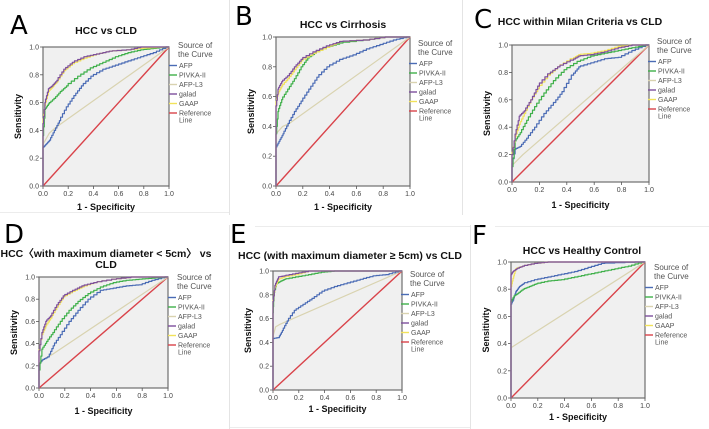  I want to click on series-line-galad, so click(577, 329).